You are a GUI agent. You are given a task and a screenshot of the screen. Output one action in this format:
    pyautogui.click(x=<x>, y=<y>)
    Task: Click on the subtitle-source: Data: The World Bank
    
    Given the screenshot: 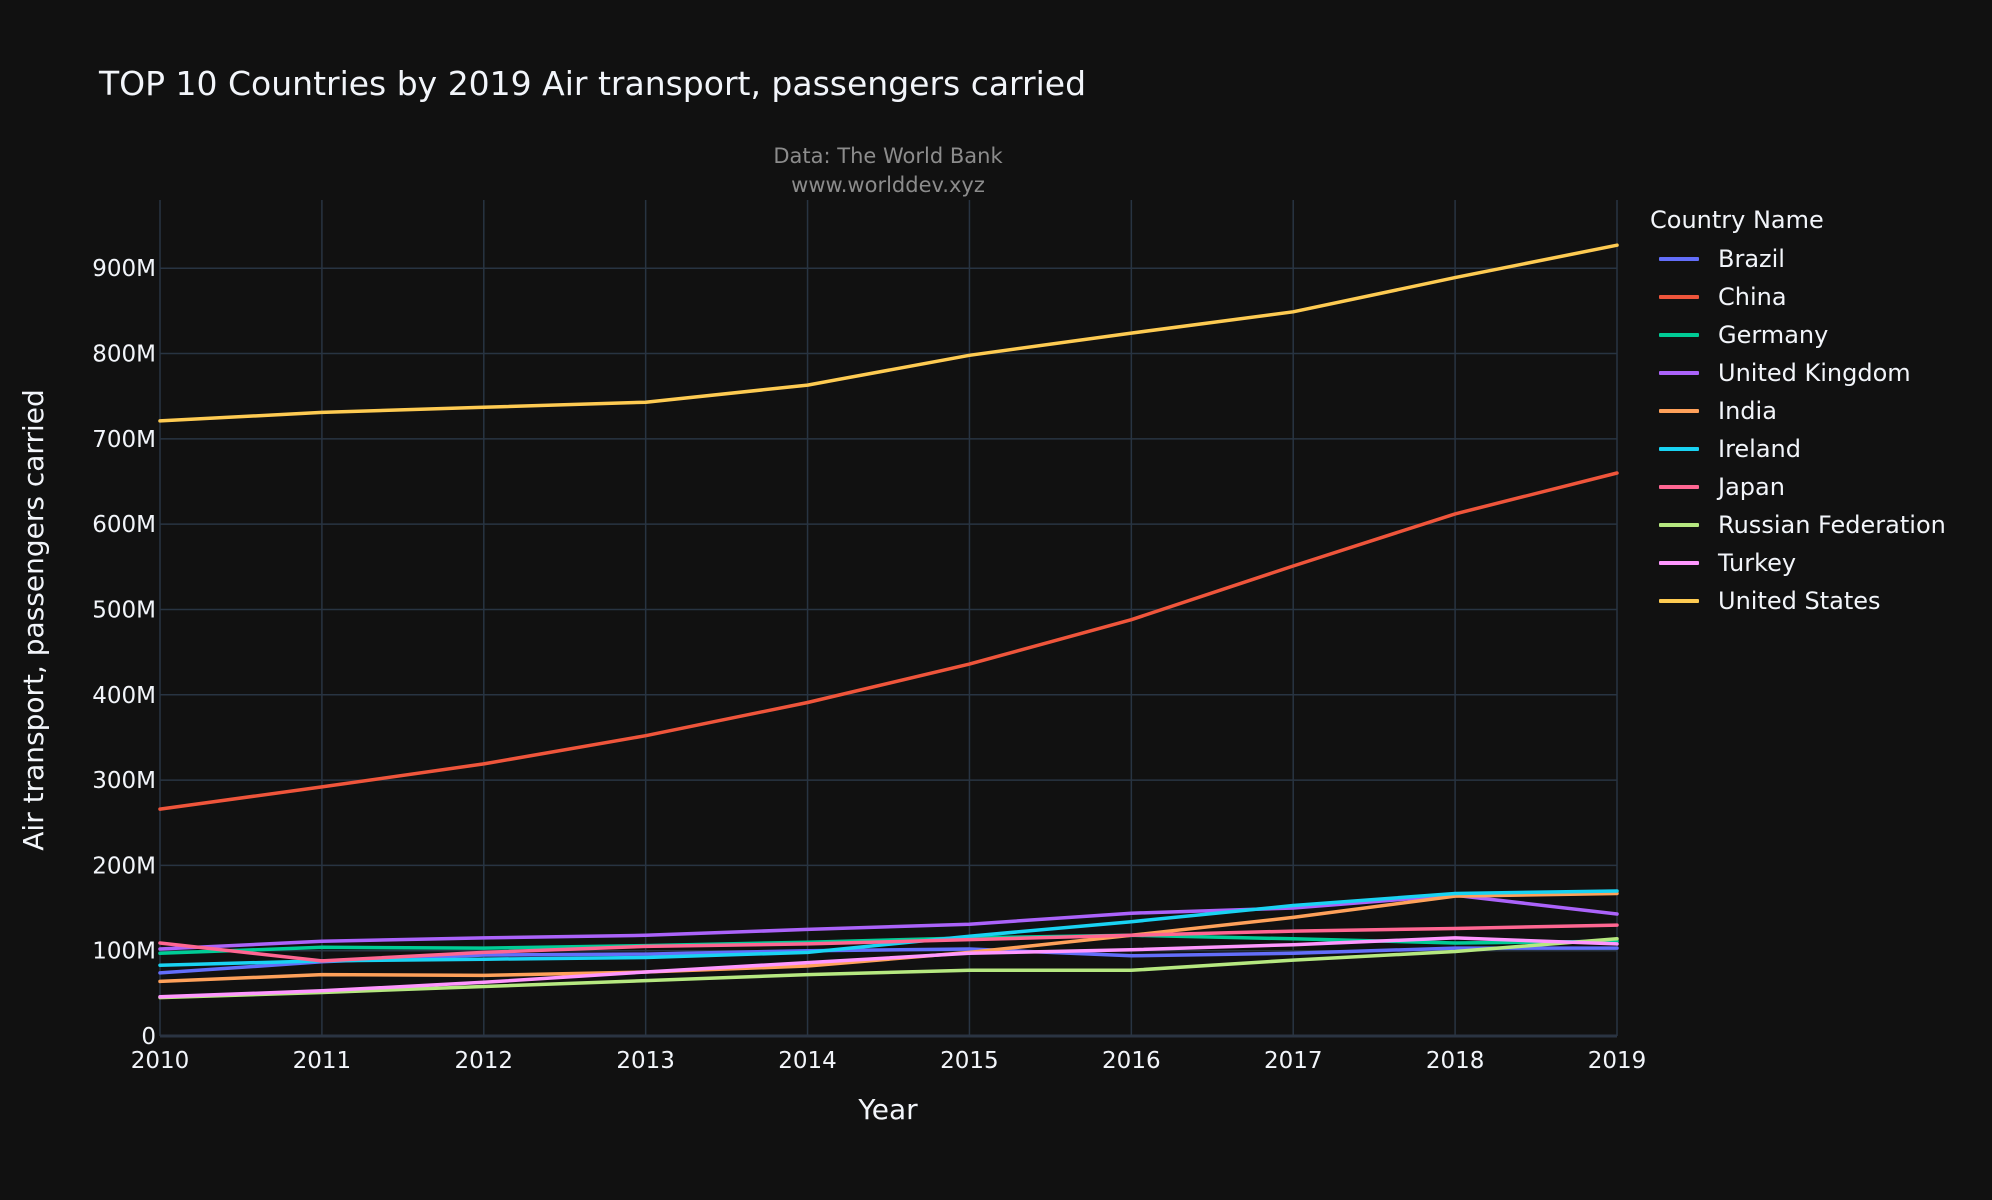 What is the action you would take?
    pyautogui.click(x=888, y=156)
    